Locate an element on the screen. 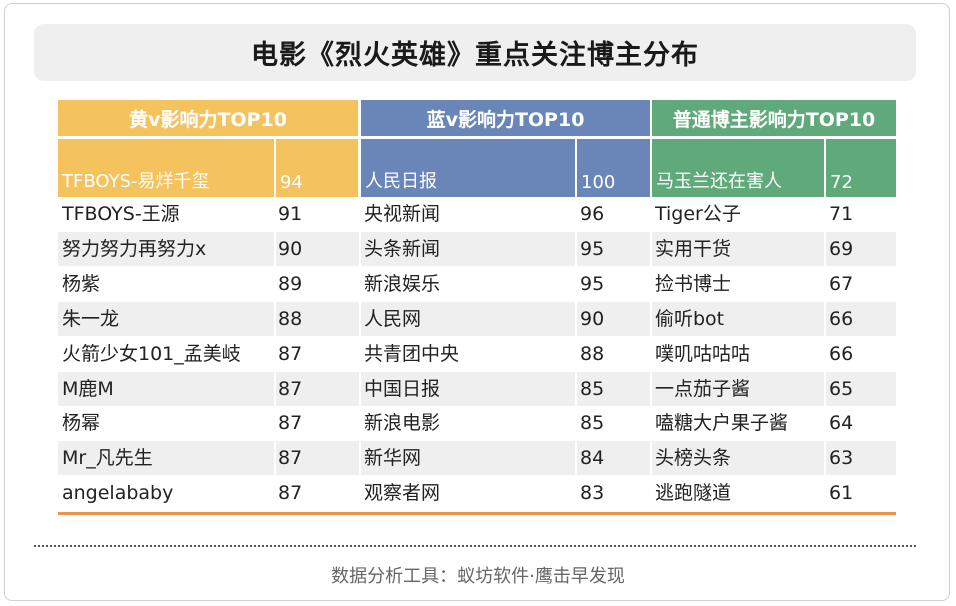  cell-ordinary-score: 63 is located at coordinates (841, 458).